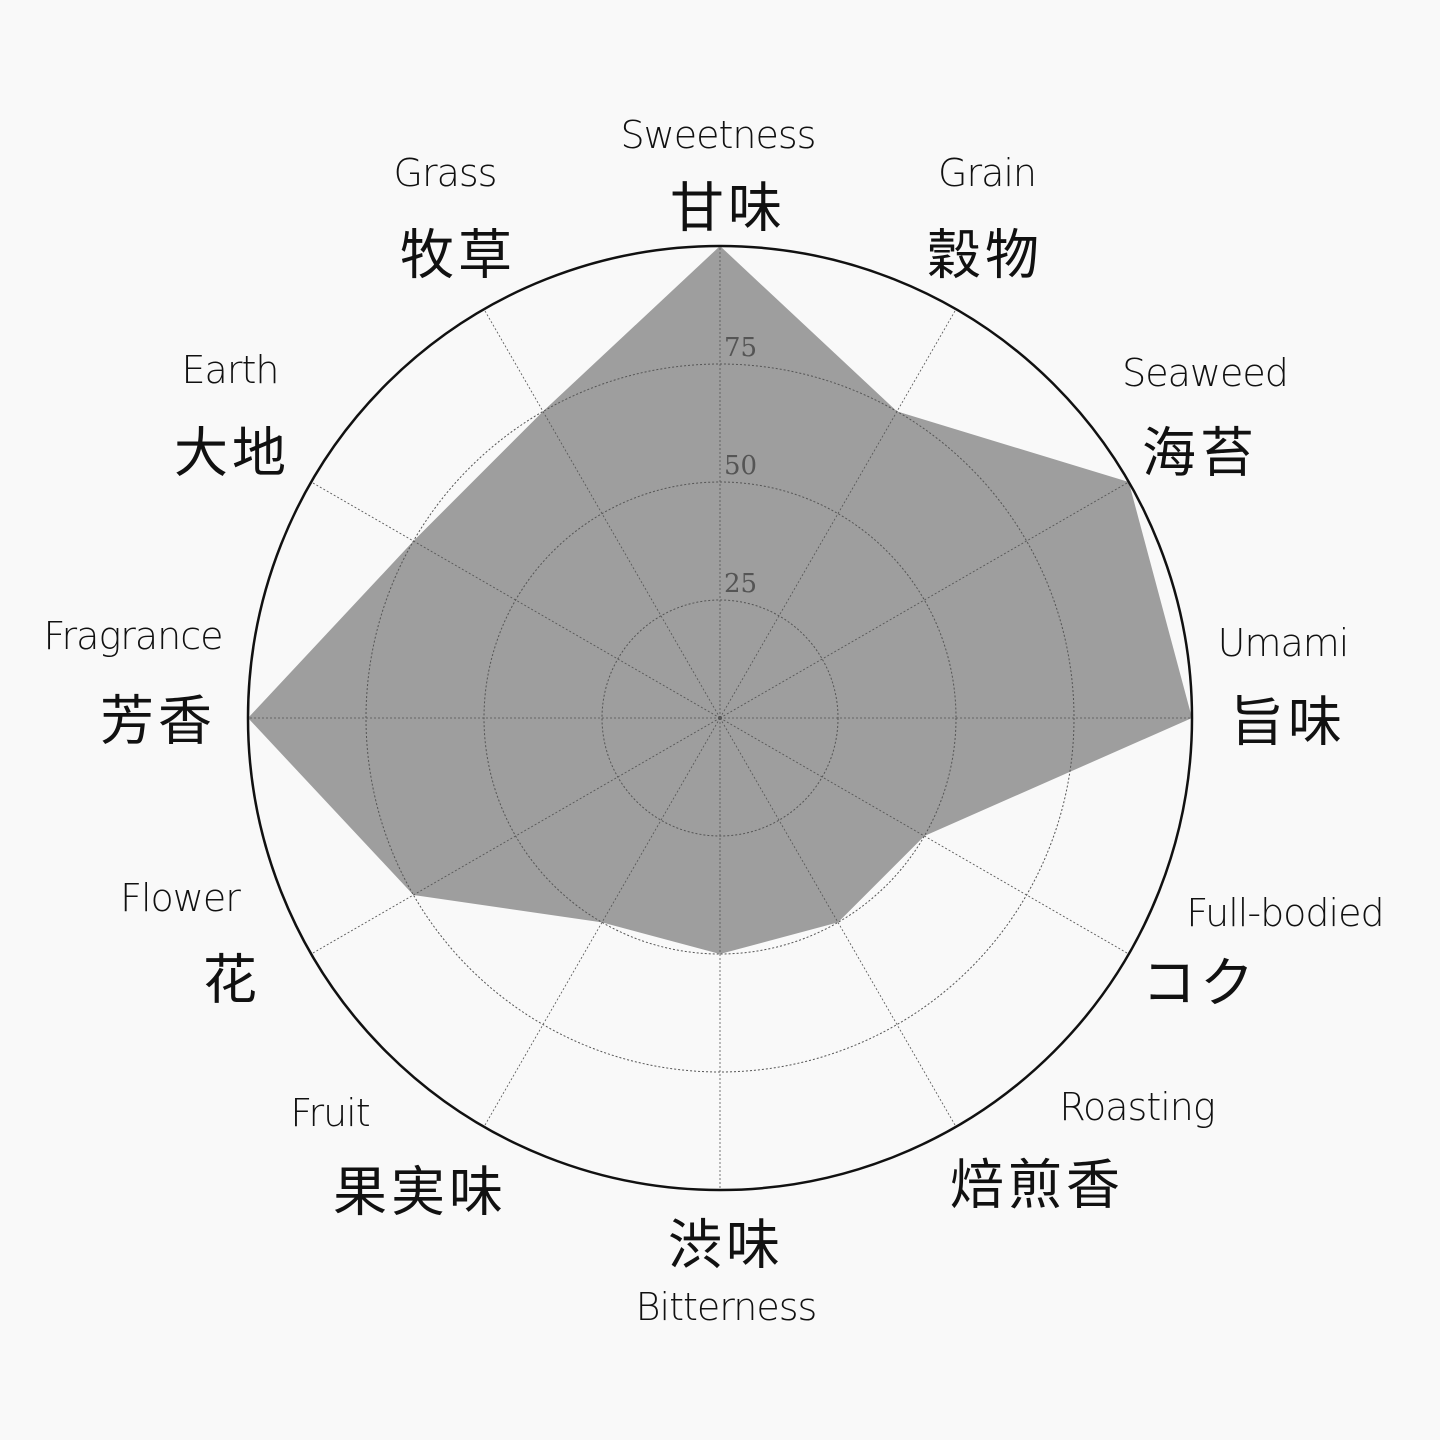 This screenshot has width=1440, height=1440. I want to click on axis-label-jp: 旨味, so click(1288, 722).